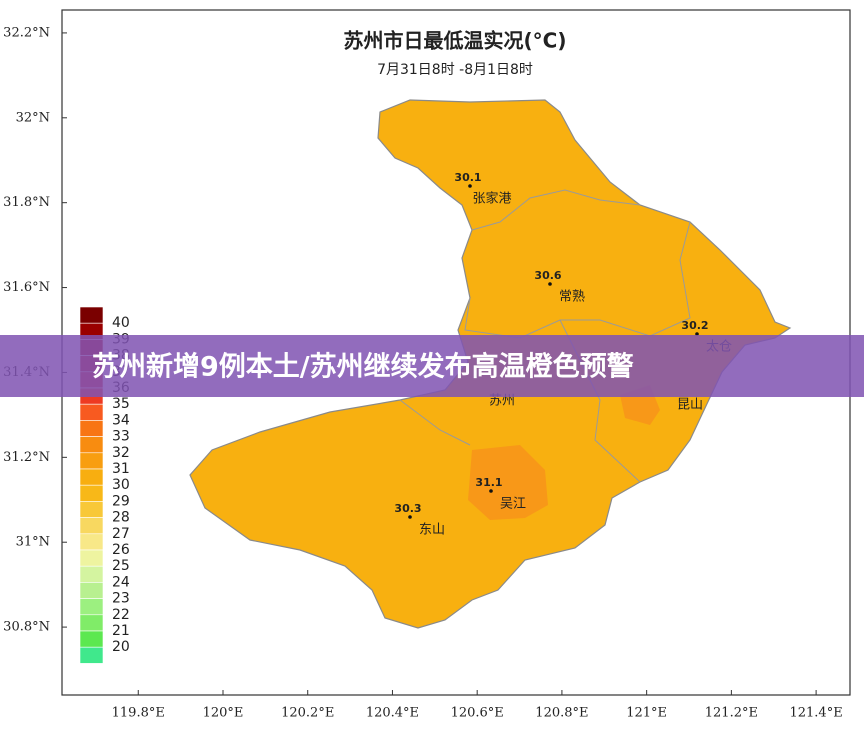 Image resolution: width=864 pixels, height=735 pixels. I want to click on station-name: 常熟, so click(572, 297).